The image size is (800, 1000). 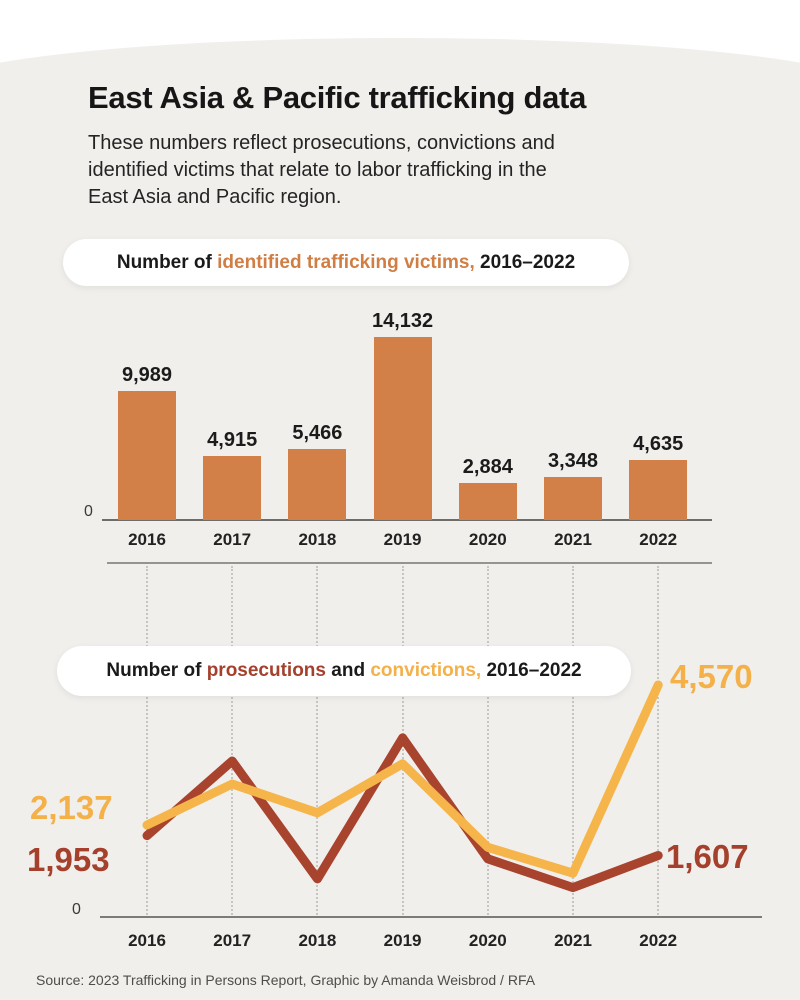 I want to click on line-axis-zero-label: 0, so click(x=76, y=909).